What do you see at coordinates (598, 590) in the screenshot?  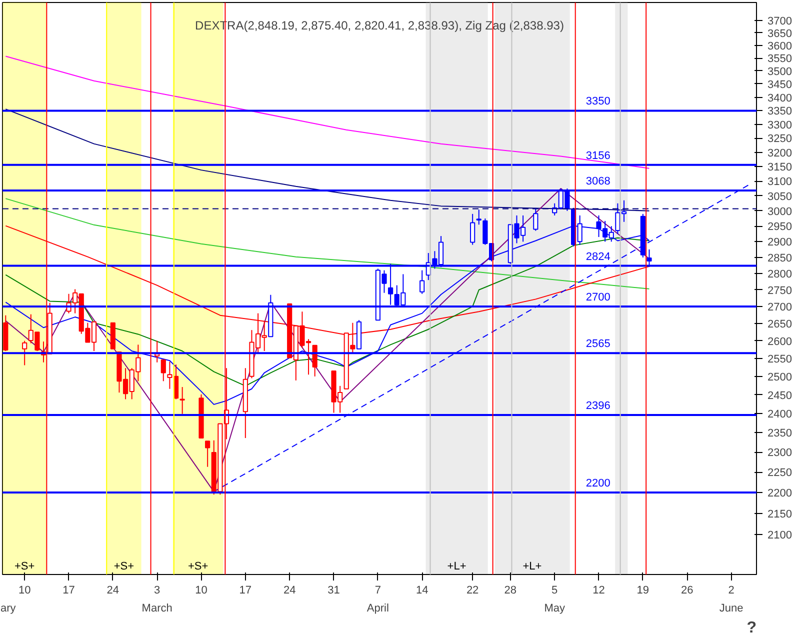 I see `x-tick-label: 12` at bounding box center [598, 590].